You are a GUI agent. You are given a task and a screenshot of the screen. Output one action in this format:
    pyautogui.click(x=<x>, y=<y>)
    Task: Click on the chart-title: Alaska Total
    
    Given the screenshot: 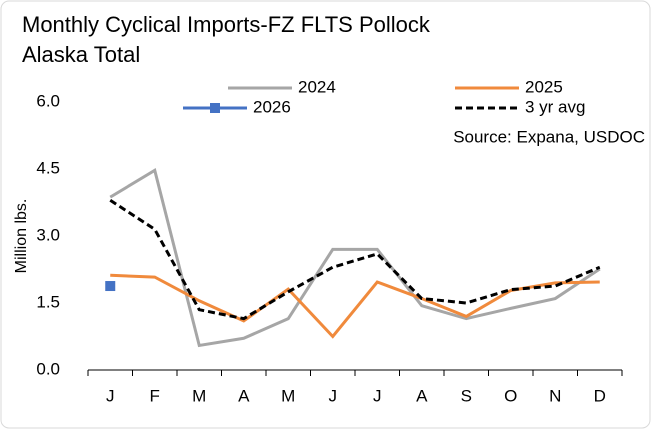 What is the action you would take?
    pyautogui.click(x=81, y=54)
    